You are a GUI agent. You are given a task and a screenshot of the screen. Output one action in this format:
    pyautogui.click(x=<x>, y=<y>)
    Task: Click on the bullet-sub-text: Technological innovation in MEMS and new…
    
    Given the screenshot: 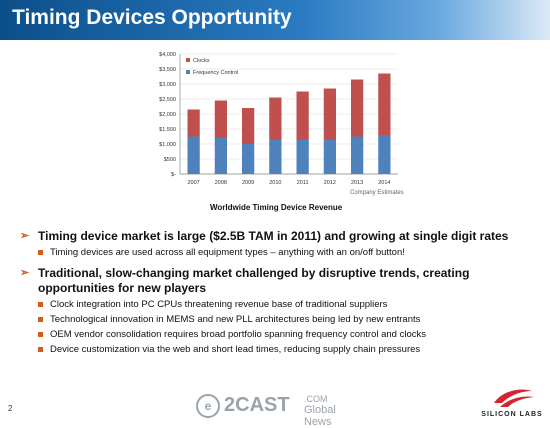 What is the action you would take?
    pyautogui.click(x=235, y=319)
    